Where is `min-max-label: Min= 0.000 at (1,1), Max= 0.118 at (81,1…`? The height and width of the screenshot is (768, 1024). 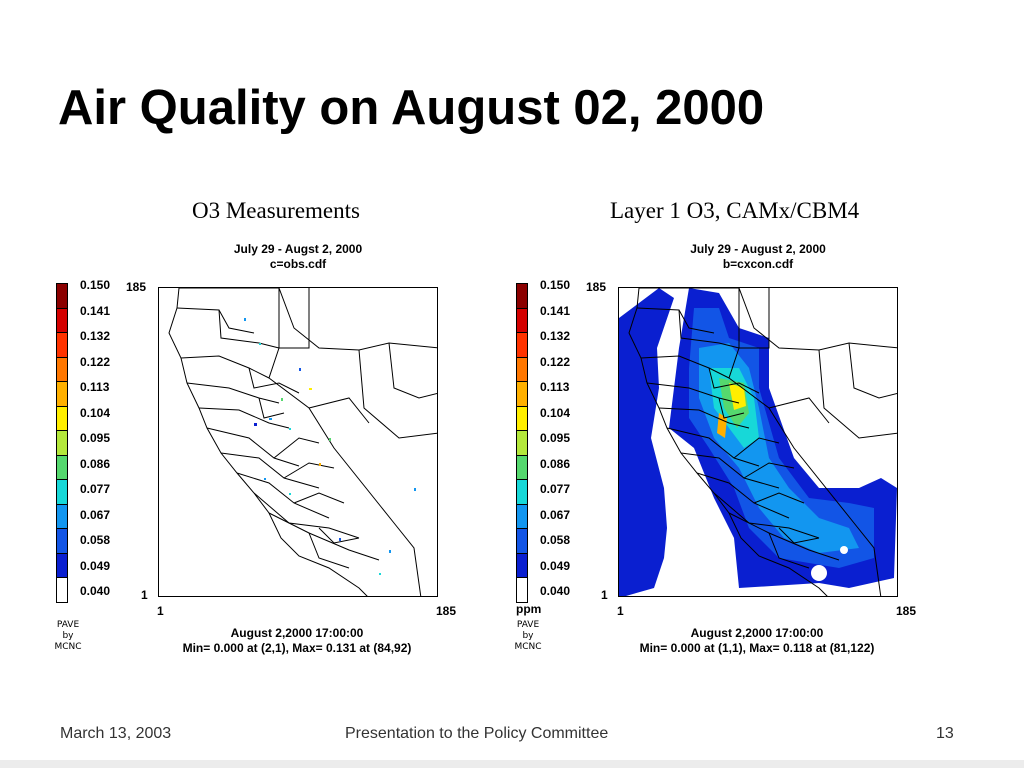
min-max-label: Min= 0.000 at (1,1), Max= 0.118 at (81,1… is located at coordinates (757, 648).